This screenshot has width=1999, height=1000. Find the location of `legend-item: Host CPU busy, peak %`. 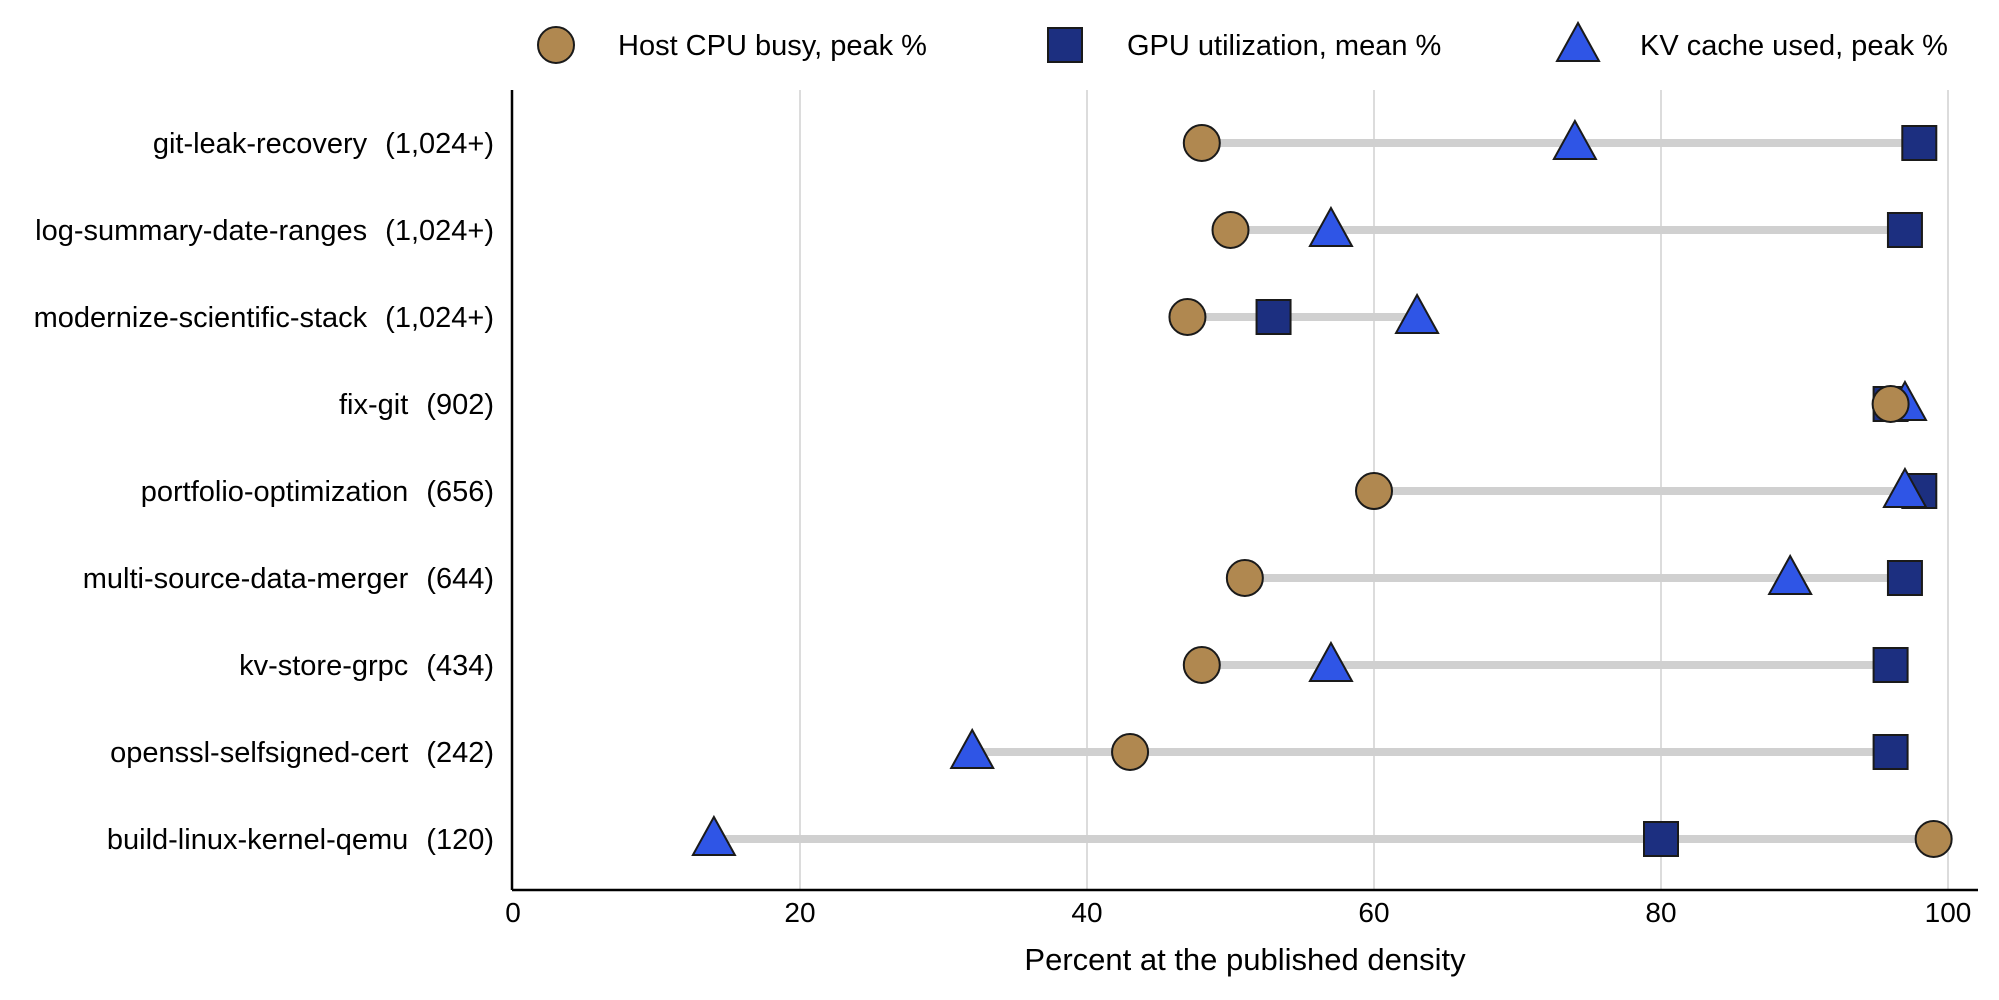

legend-item: Host CPU busy, peak % is located at coordinates (732, 45).